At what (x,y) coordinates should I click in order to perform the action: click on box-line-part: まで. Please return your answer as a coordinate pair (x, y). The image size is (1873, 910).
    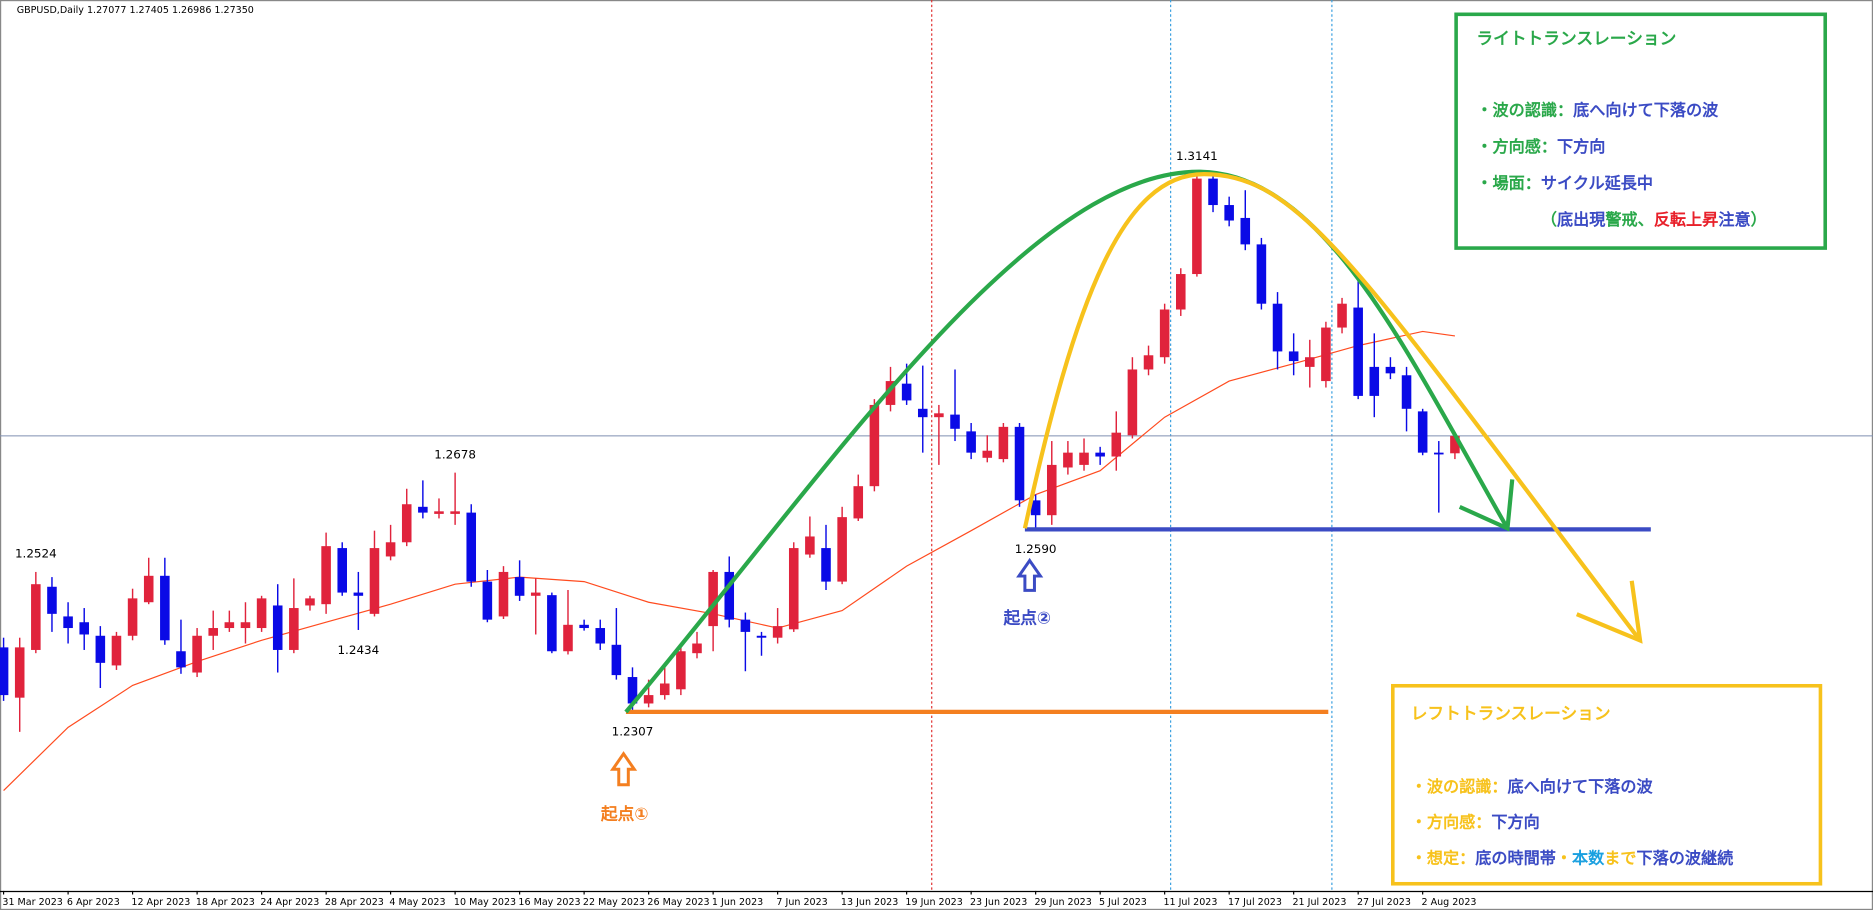
    Looking at the image, I should click on (1620, 857).